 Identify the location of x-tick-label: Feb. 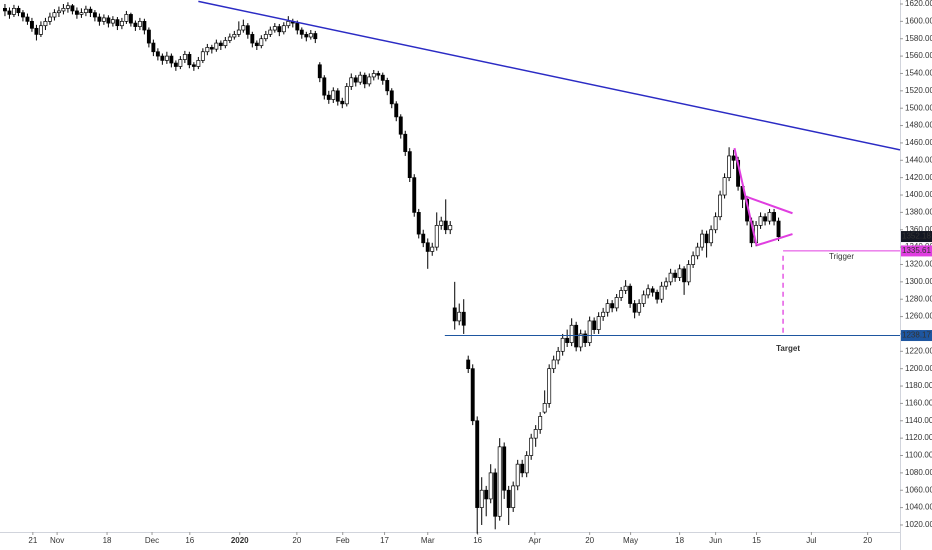
(343, 540).